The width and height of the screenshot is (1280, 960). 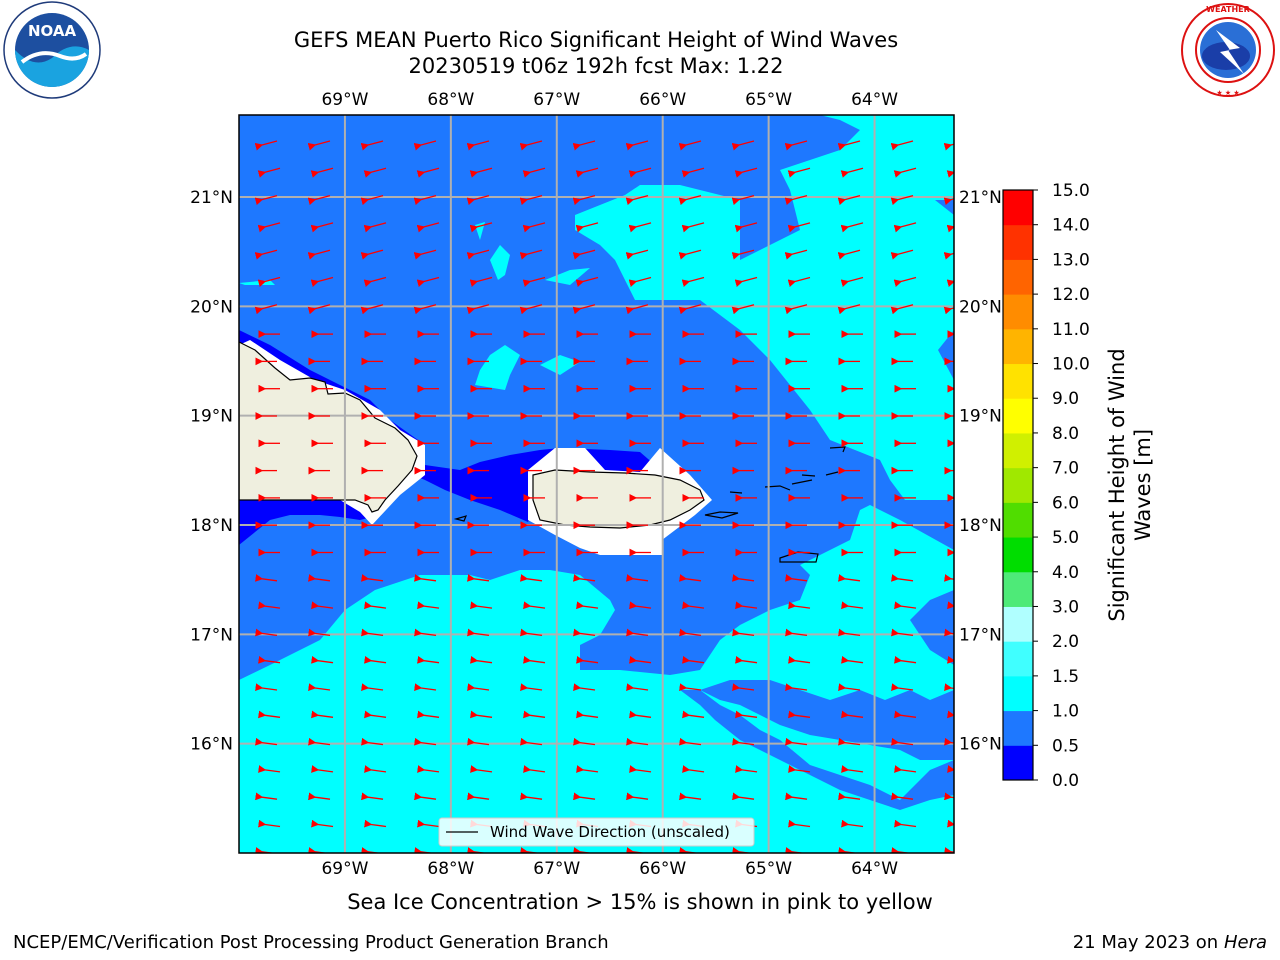 I want to click on lat-tick-label-right: 19°N, so click(x=980, y=417).